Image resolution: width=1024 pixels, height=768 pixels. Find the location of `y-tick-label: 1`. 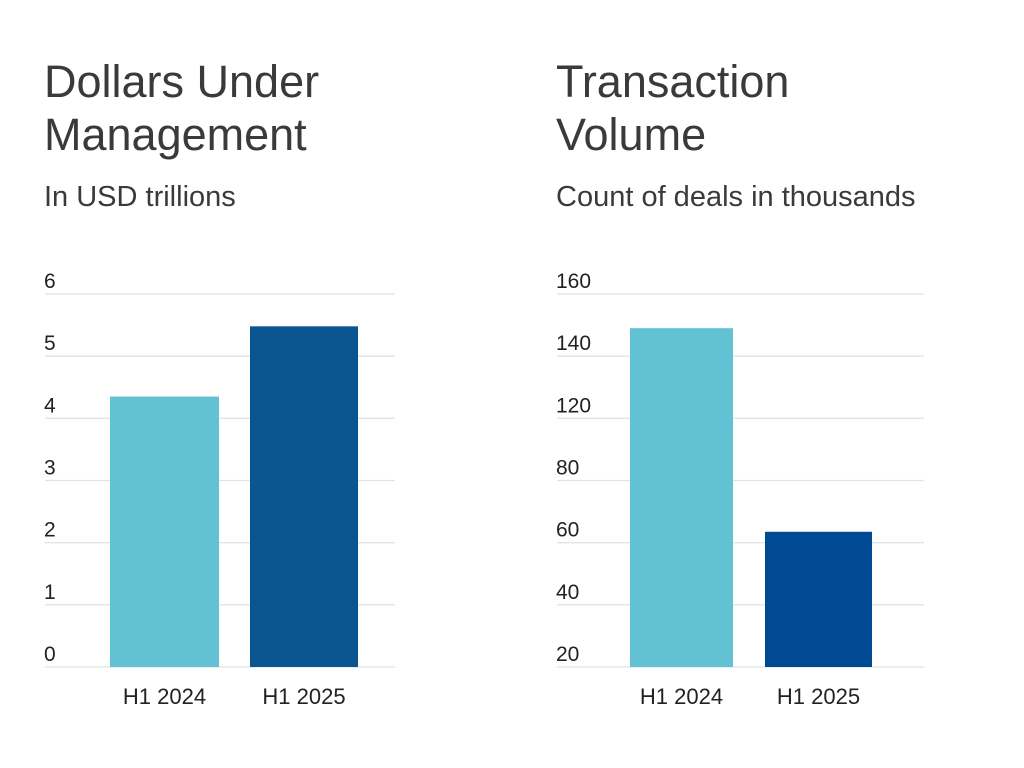

y-tick-label: 1 is located at coordinates (50, 592).